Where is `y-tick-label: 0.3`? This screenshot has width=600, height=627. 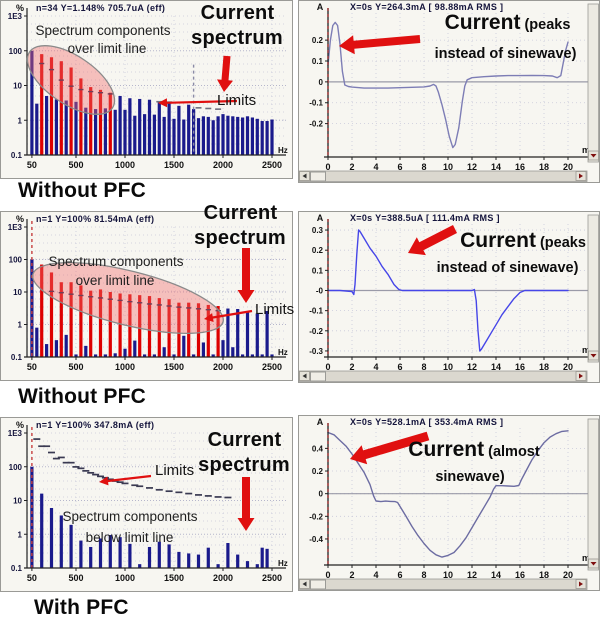
y-tick-label: 0.3 is located at coordinates (318, 230).